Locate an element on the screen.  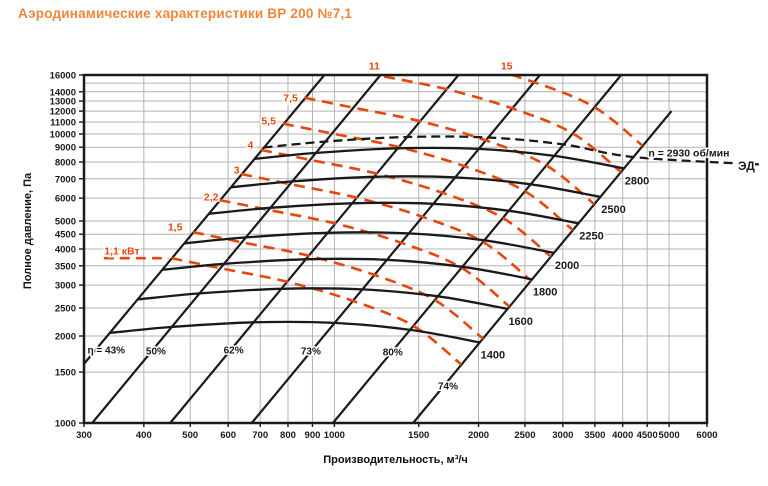
motor-ed-label: ЭД is located at coordinates (746, 166).